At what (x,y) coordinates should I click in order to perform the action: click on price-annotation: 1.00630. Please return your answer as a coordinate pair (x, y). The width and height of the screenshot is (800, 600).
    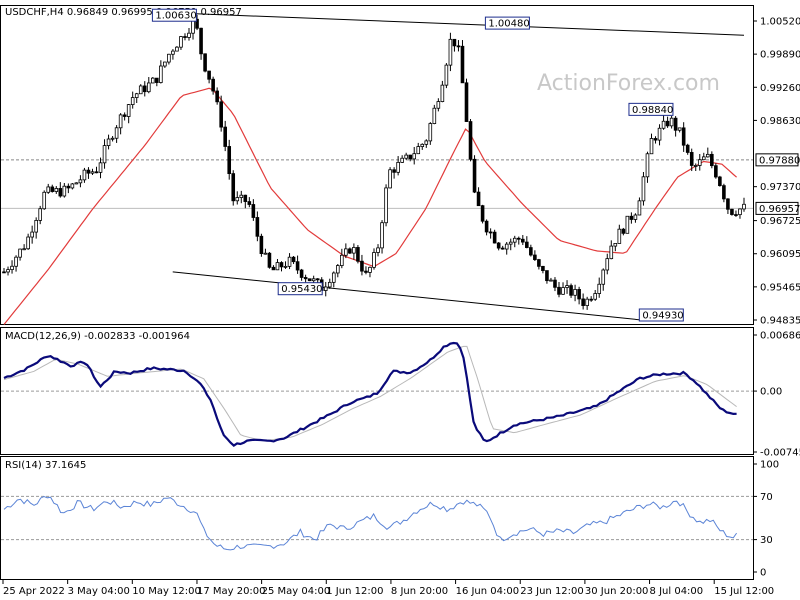
    Looking at the image, I should click on (174, 15).